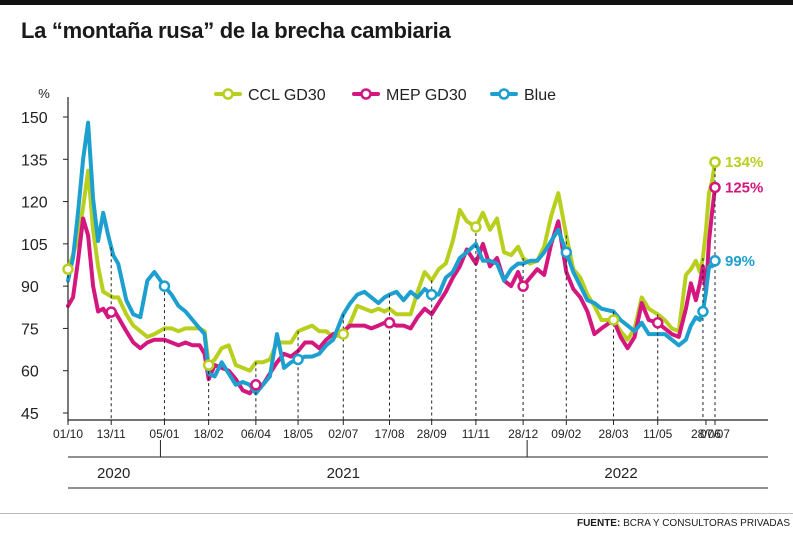 The width and height of the screenshot is (793, 536). I want to click on x-tick-label: 01/10, so click(68, 434).